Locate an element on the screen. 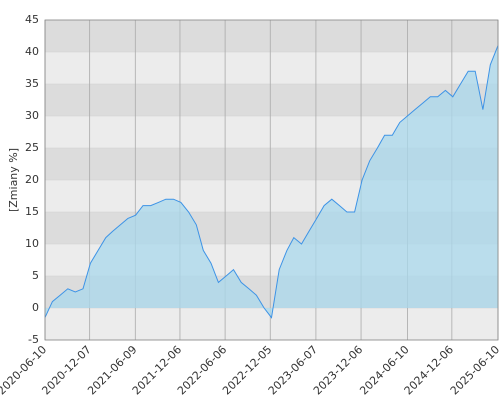 The height and width of the screenshot is (400, 500). y-tick-label: -5 is located at coordinates (33, 339).